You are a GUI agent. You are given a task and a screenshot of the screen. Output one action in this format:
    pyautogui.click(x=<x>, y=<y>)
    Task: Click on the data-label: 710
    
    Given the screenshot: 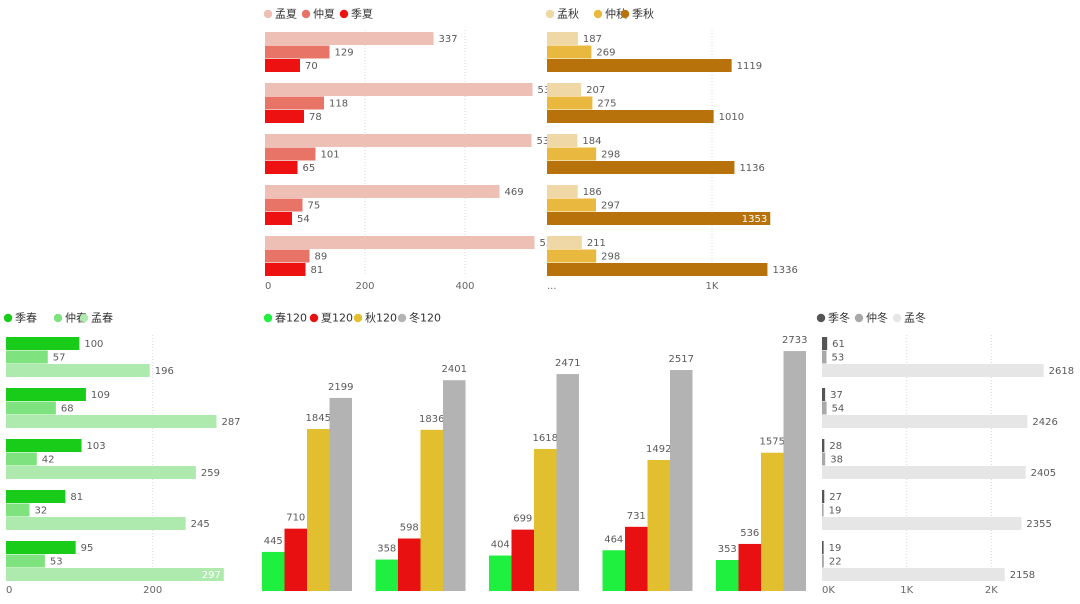 What is the action you would take?
    pyautogui.click(x=295, y=518)
    